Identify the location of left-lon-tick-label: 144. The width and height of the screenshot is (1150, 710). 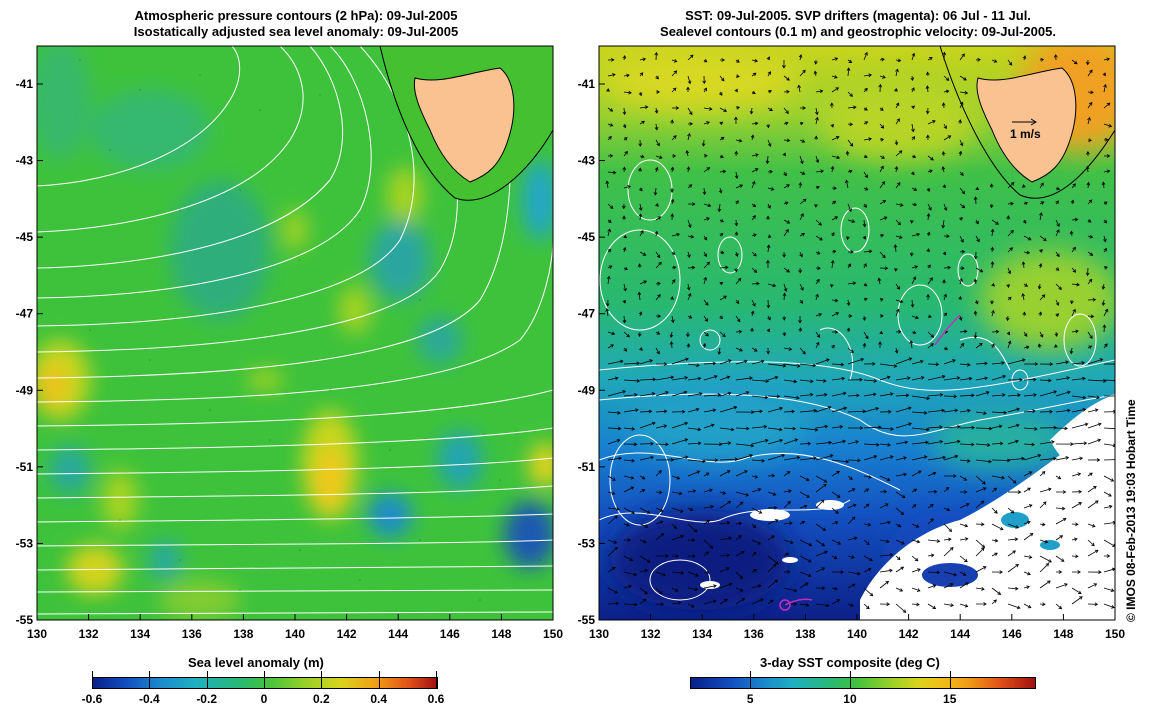
(398, 634).